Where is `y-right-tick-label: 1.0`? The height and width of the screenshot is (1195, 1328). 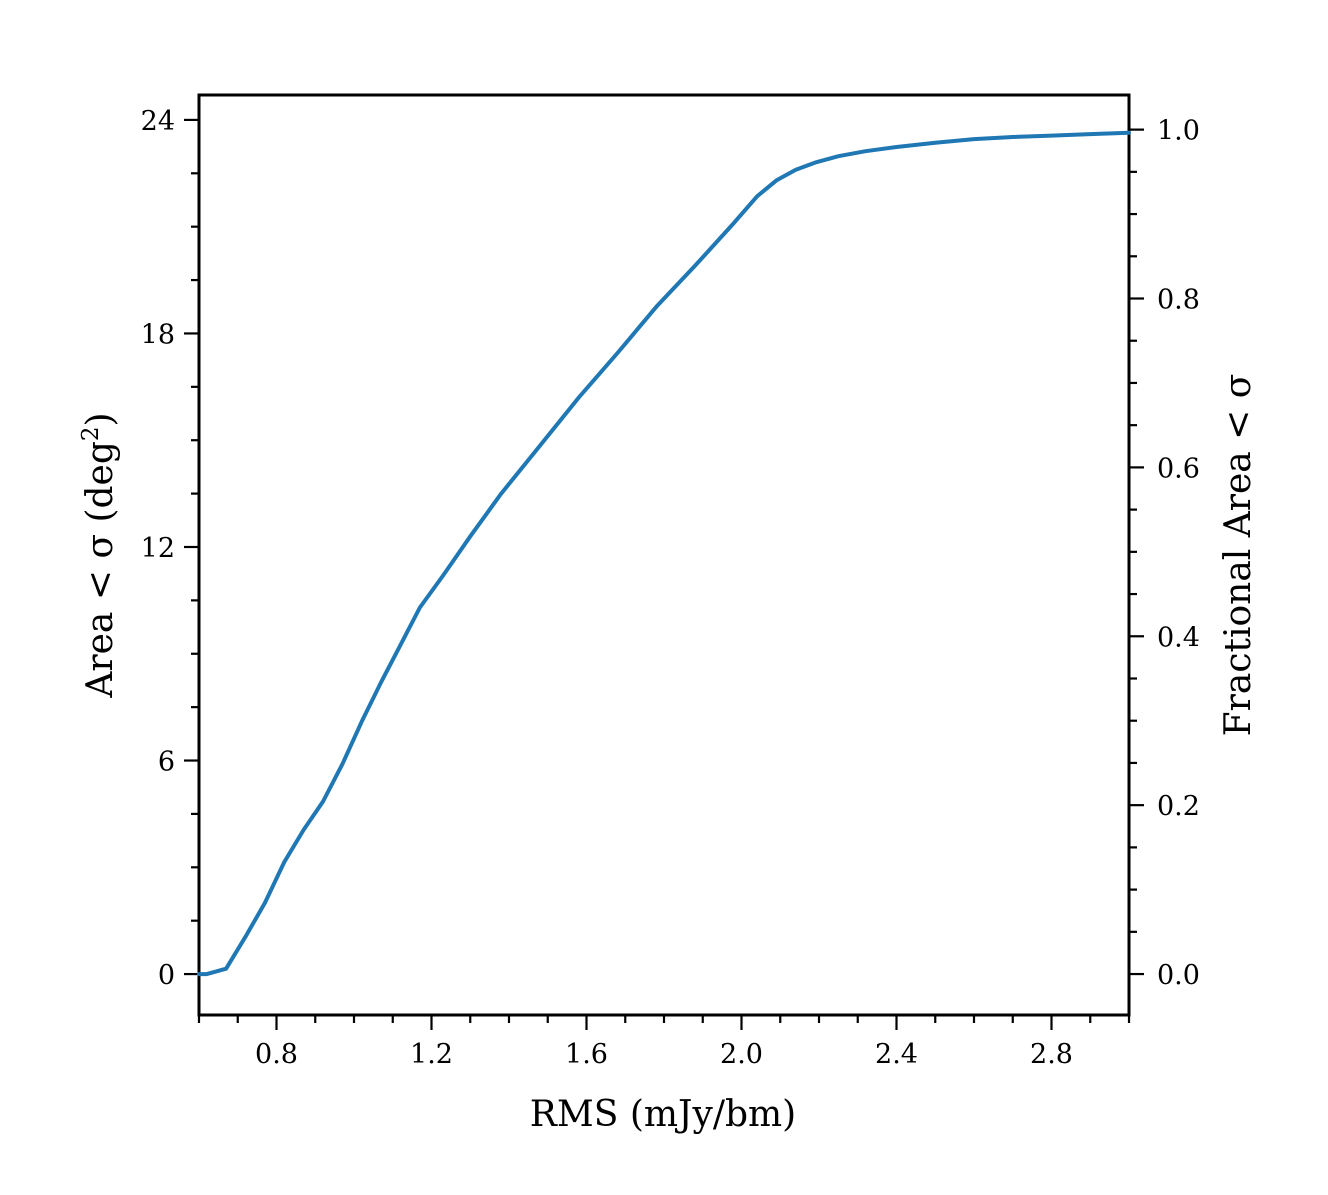
y-right-tick-label: 1.0 is located at coordinates (1178, 131).